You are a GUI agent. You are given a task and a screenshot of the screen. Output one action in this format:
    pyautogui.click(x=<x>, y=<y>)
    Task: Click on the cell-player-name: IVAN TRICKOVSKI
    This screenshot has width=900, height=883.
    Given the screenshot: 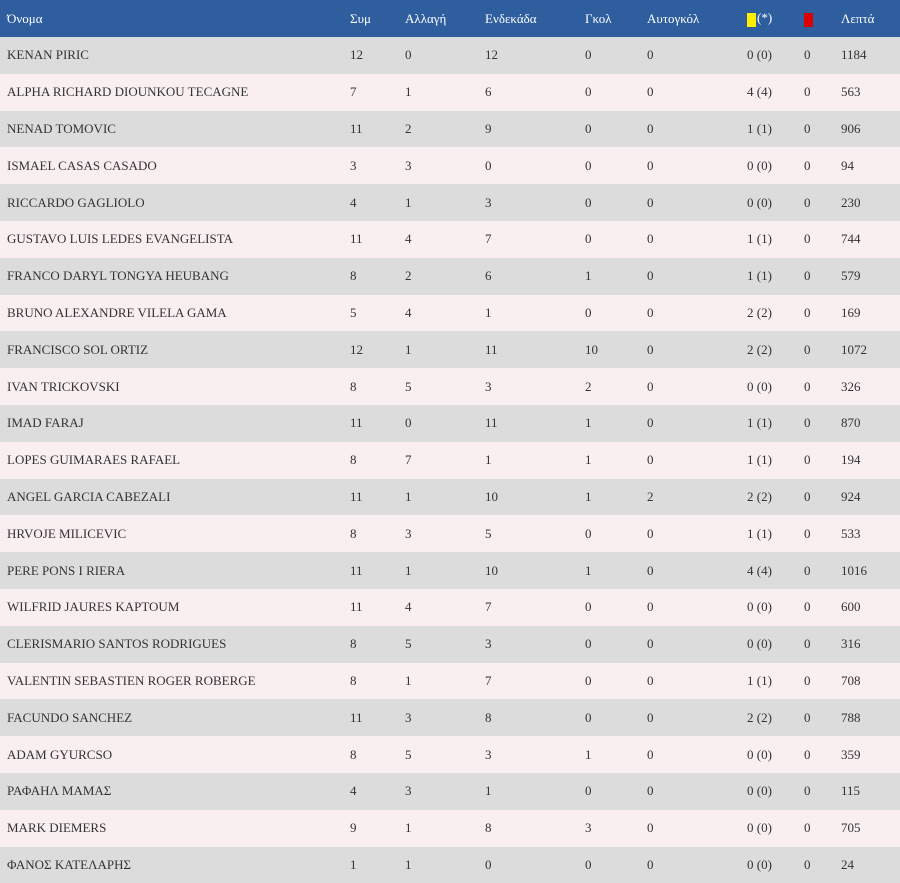 What is the action you would take?
    pyautogui.click(x=63, y=386)
    